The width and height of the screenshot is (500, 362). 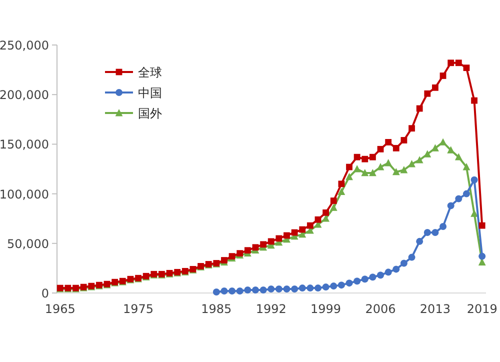 What do you see at coordinates (435, 309) in the screenshot?
I see `x-tick-label: 2013` at bounding box center [435, 309].